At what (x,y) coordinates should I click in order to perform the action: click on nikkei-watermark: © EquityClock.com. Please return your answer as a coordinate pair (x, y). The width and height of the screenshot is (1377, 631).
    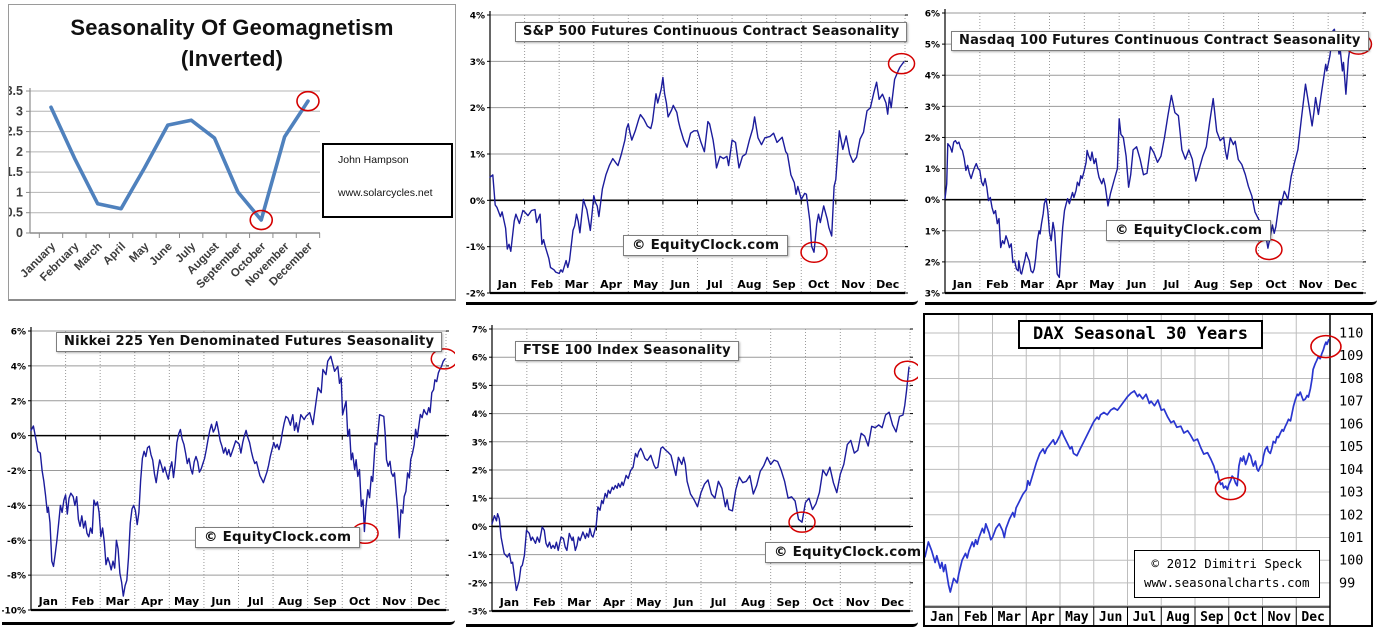
    Looking at the image, I should click on (278, 537).